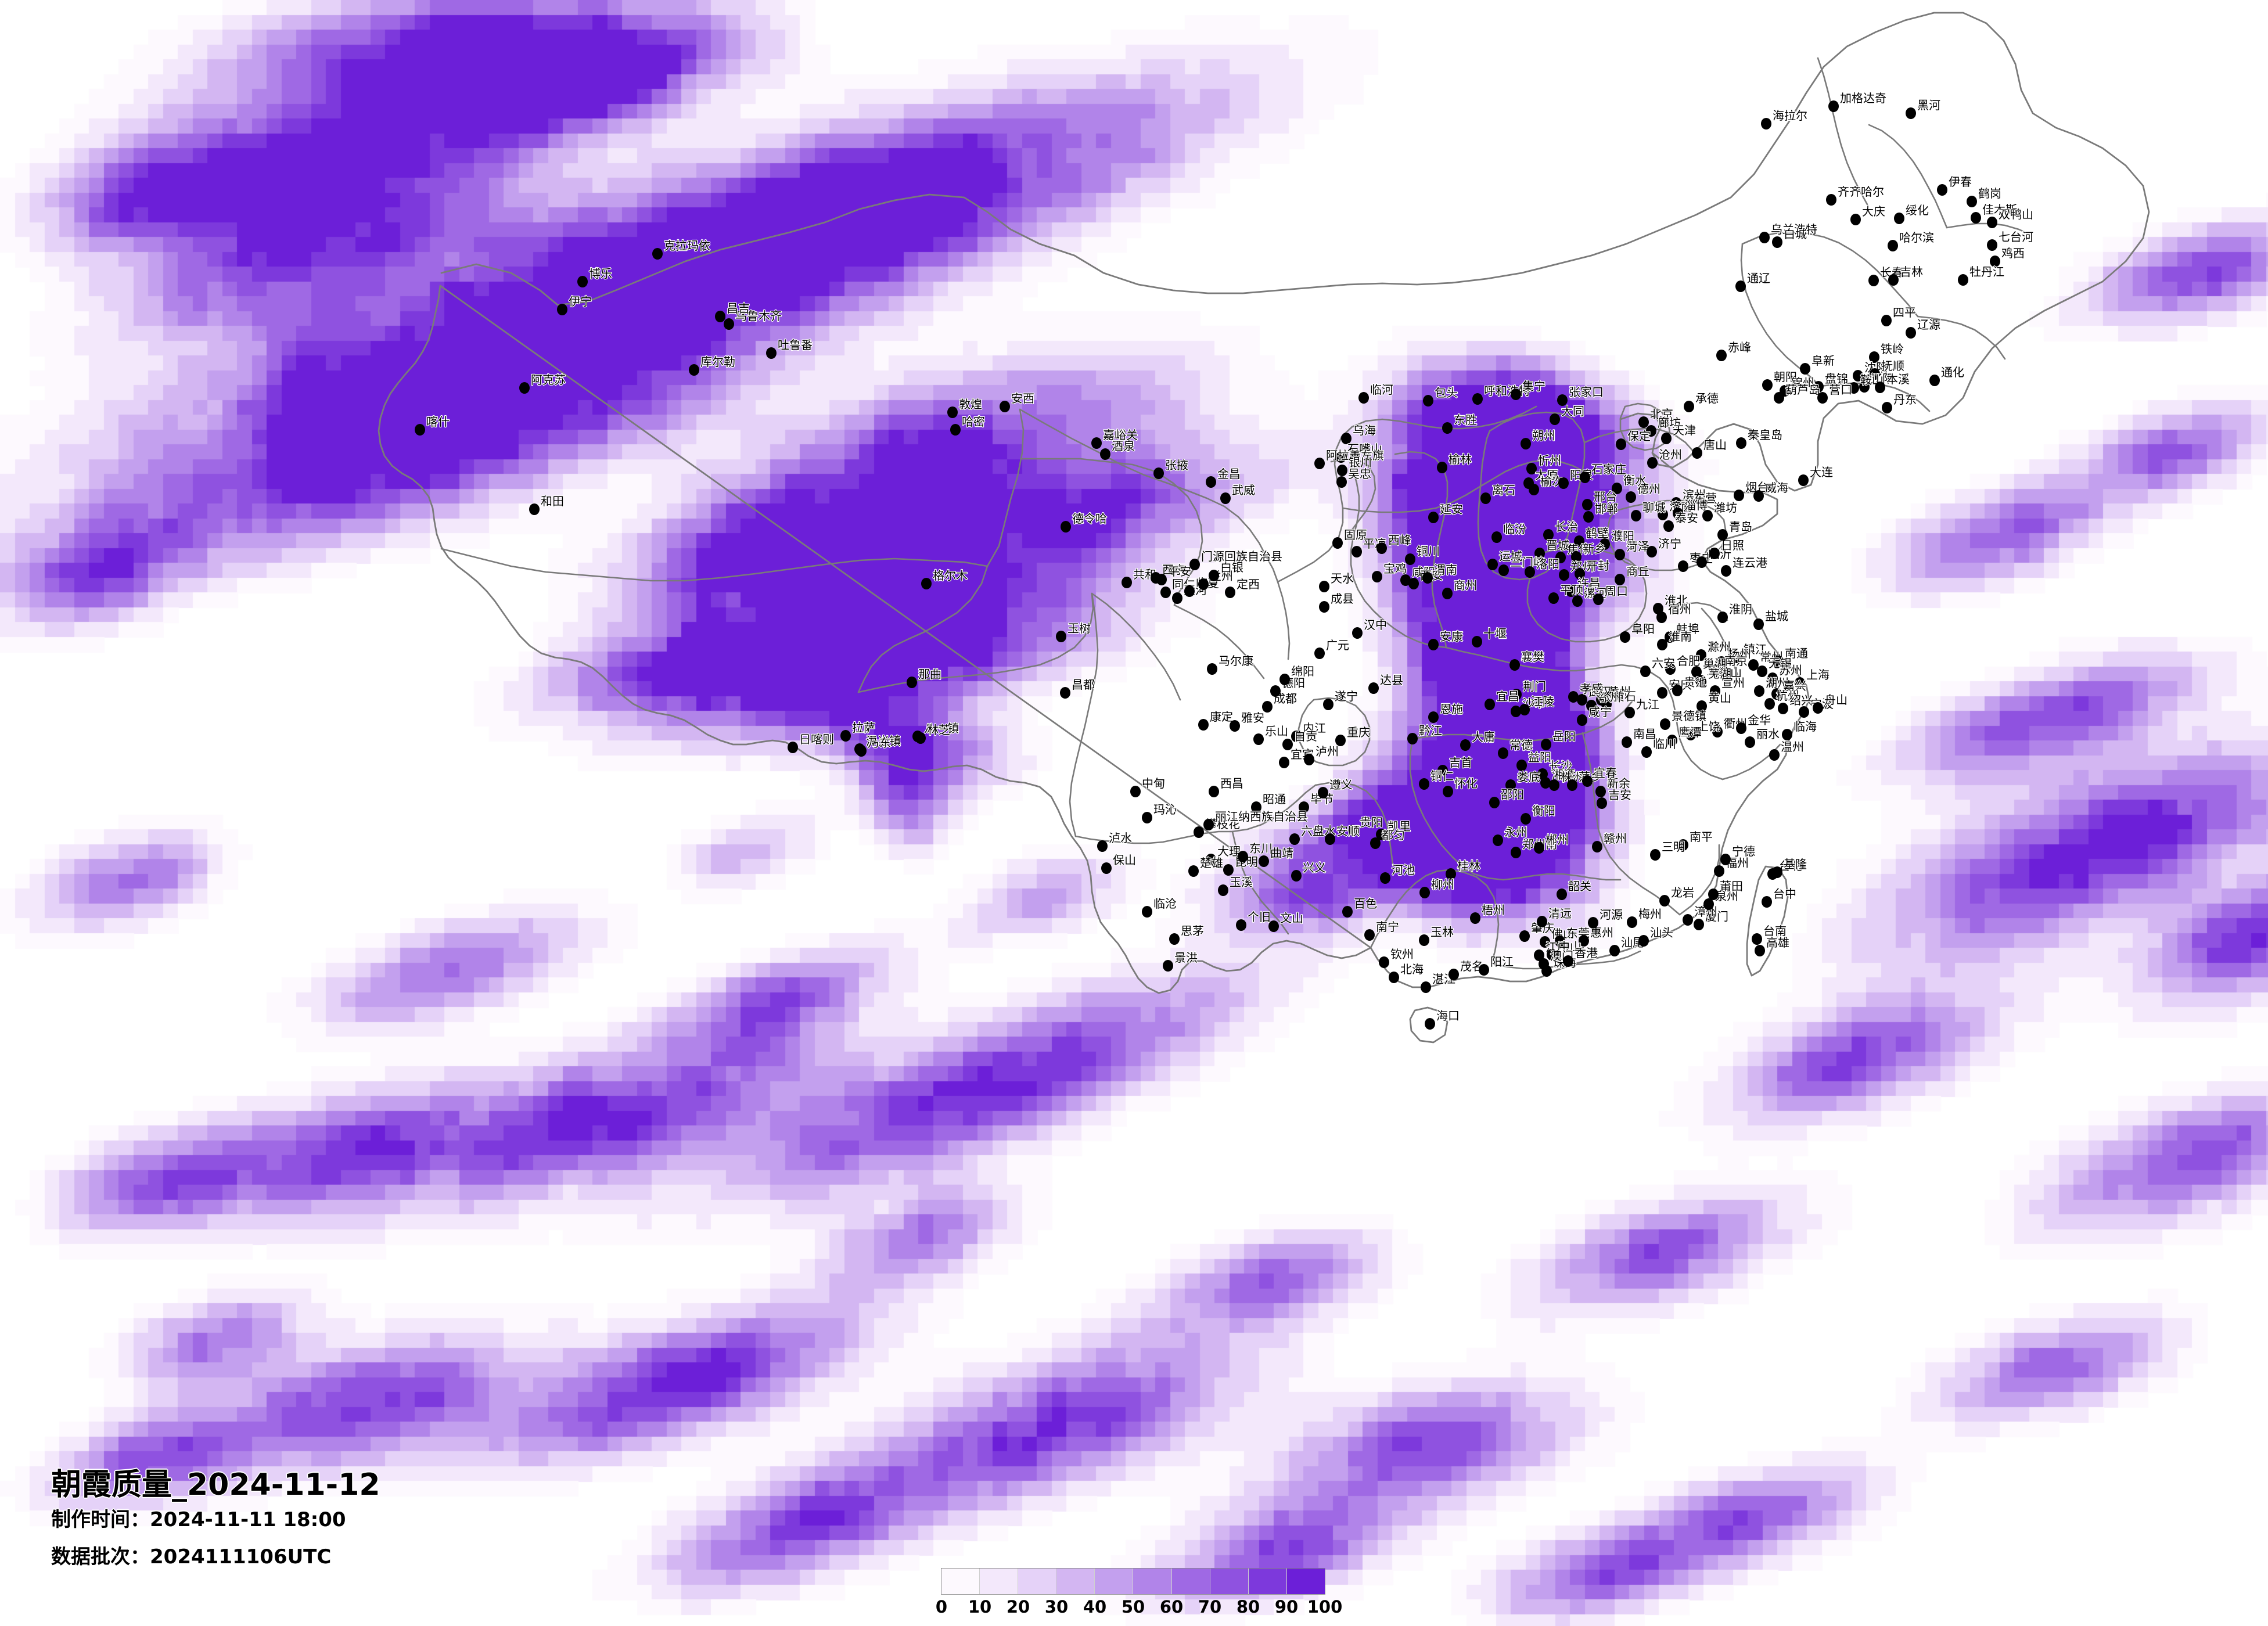 This screenshot has width=2268, height=1626. I want to click on colorbar-swatches, so click(1133, 1581).